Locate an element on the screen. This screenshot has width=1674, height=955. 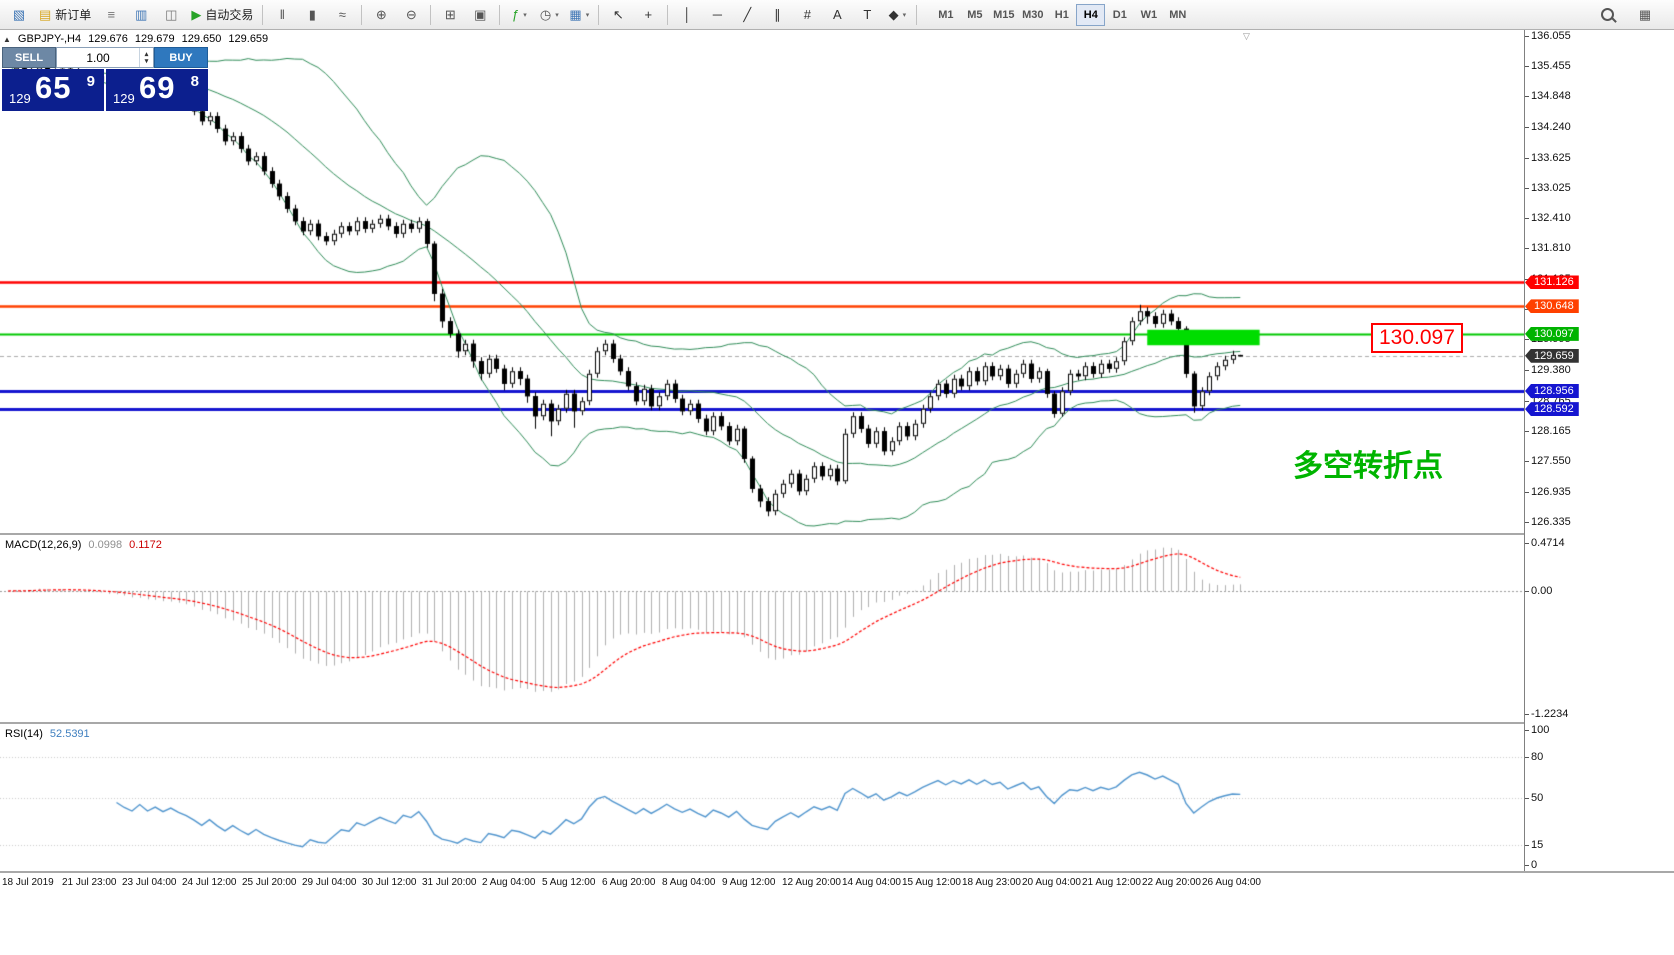
window-list-button: ▦ is located at coordinates (1645, 15).